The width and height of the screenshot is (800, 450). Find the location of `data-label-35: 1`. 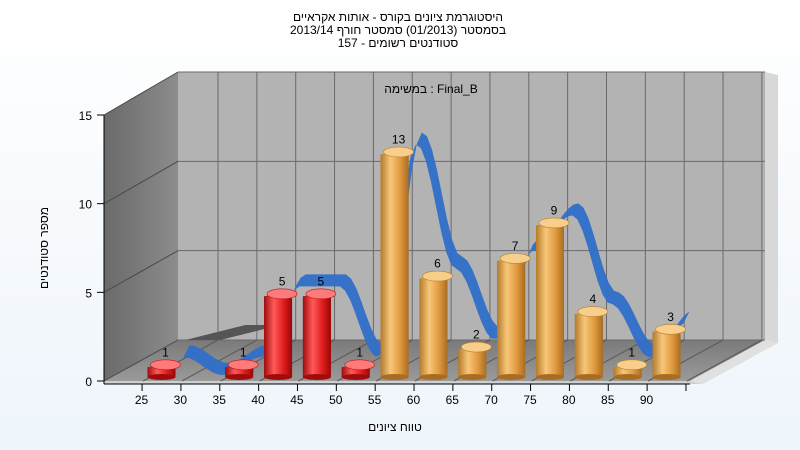

data-label-35: 1 is located at coordinates (243, 352).